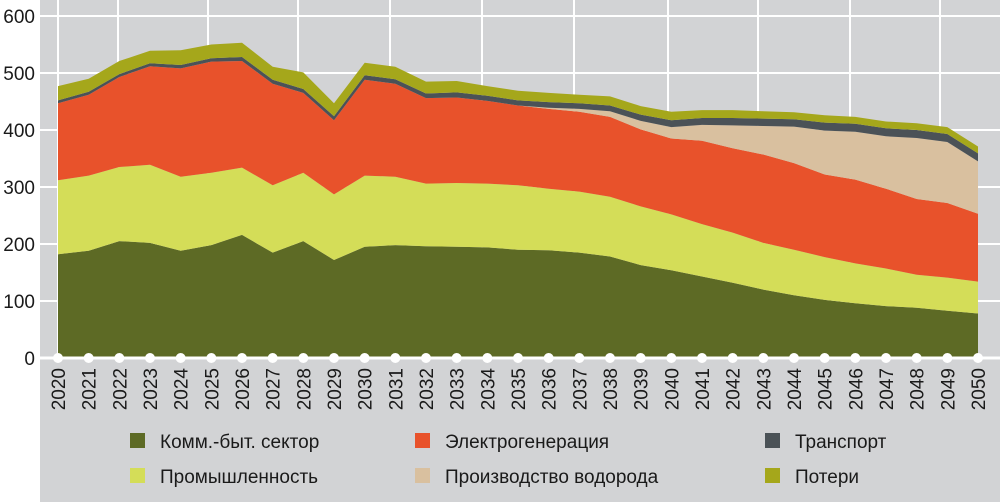 Image resolution: width=1000 pixels, height=502 pixels. Describe the element at coordinates (396, 389) in the screenshot. I see `x-tick-label: 2031` at that location.